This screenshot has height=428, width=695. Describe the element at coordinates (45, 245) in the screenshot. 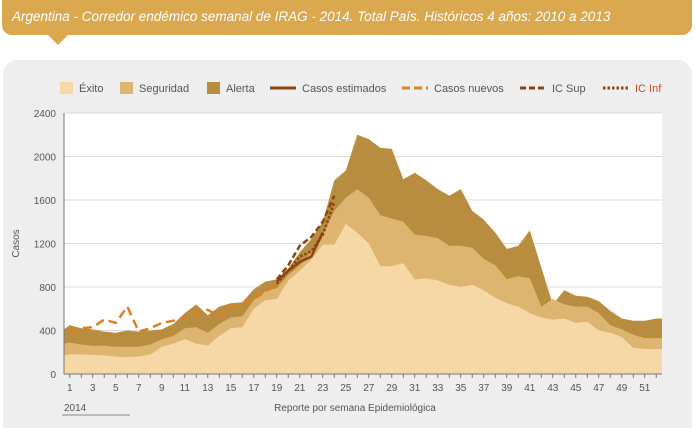

I see `y-tick-label: 1200` at that location.